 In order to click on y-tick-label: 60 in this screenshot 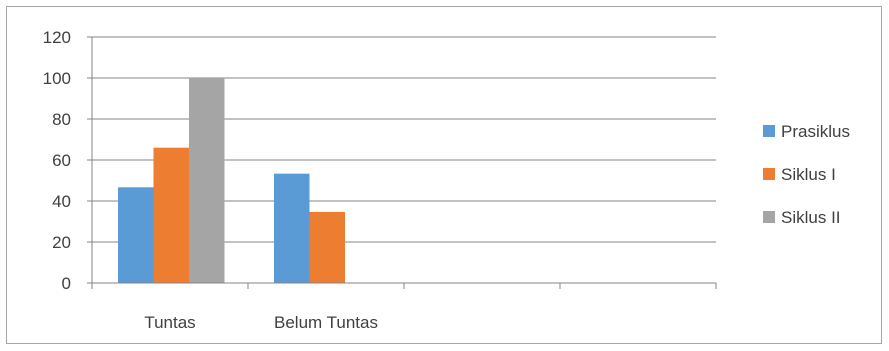, I will do `click(61, 160)`.